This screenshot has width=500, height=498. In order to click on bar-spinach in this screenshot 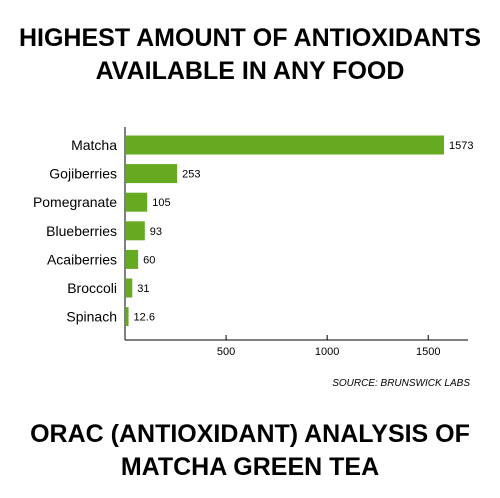, I will do `click(127, 317)`.